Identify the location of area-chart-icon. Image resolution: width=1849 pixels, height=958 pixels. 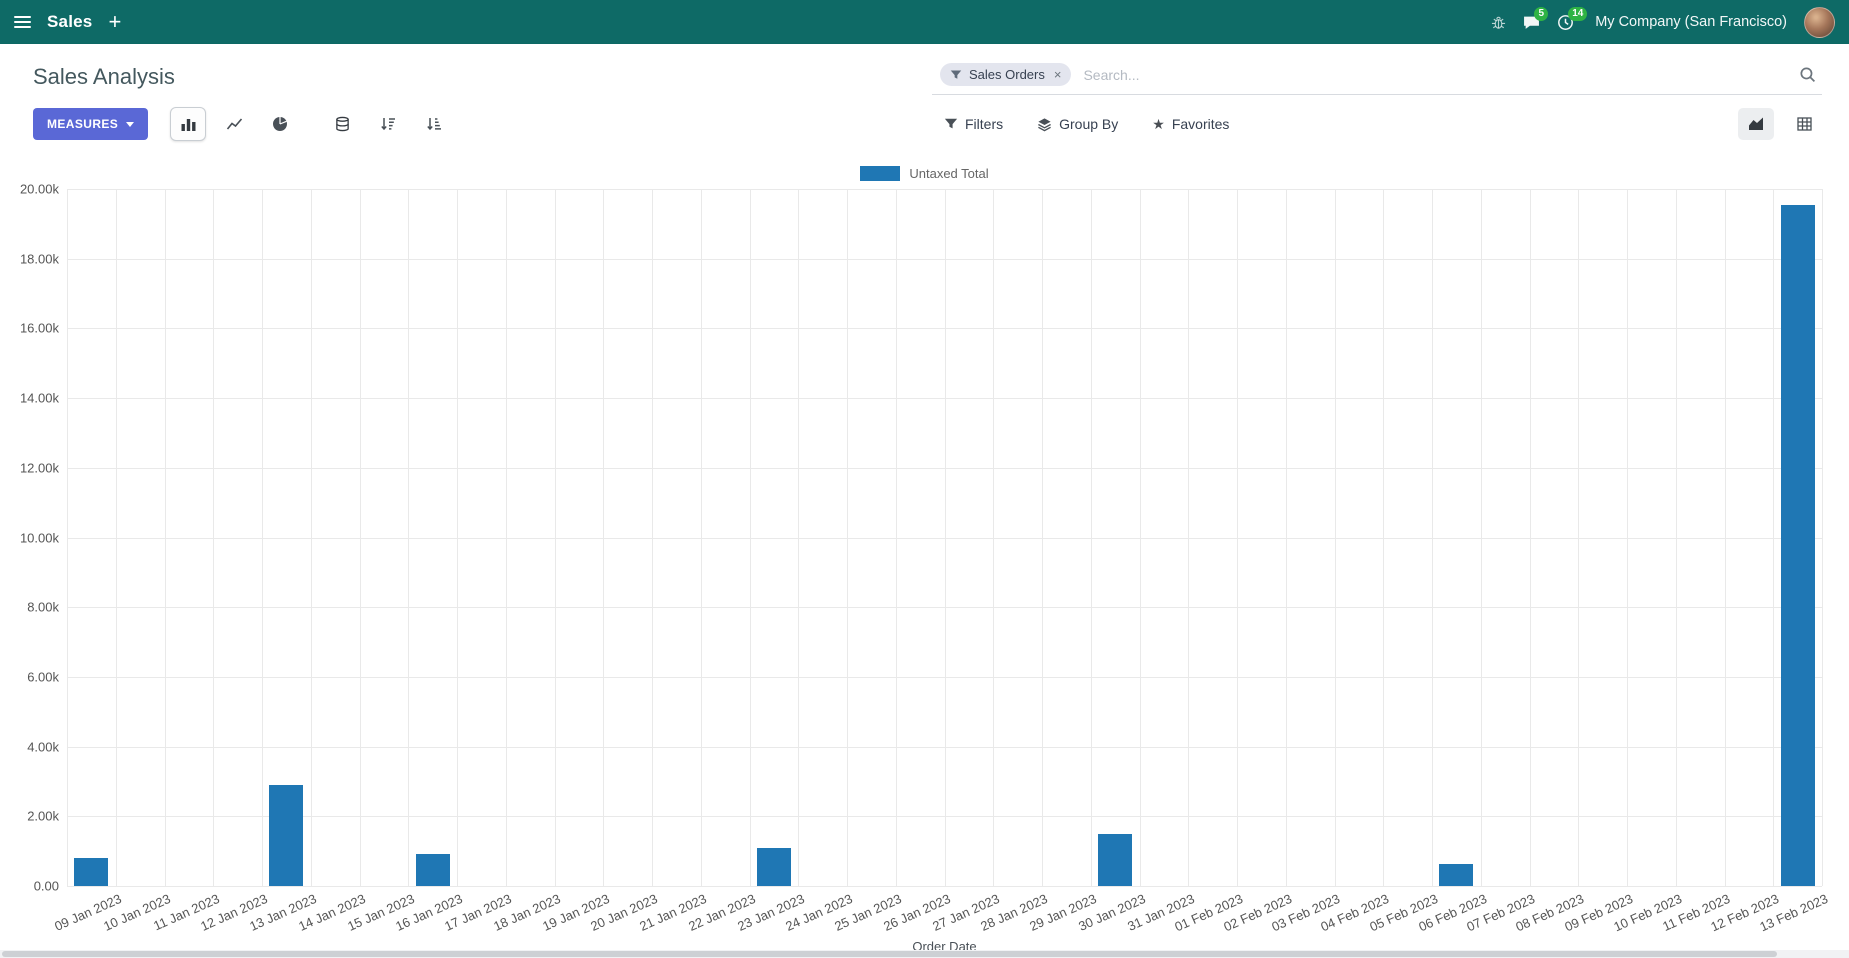
(1756, 123).